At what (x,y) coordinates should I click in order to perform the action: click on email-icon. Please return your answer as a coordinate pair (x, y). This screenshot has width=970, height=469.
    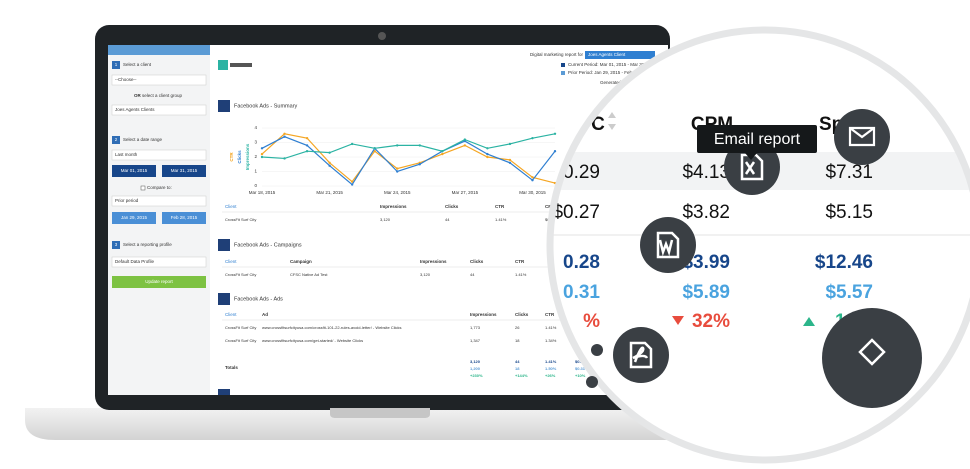
    Looking at the image, I should click on (862, 136).